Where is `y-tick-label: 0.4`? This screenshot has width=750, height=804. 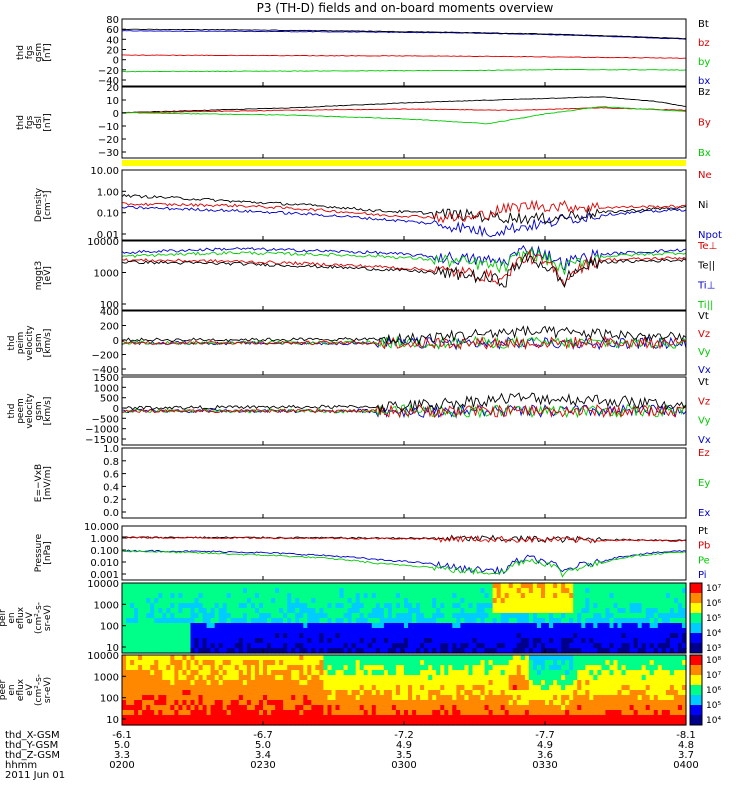
y-tick-label: 0.4 is located at coordinates (111, 487).